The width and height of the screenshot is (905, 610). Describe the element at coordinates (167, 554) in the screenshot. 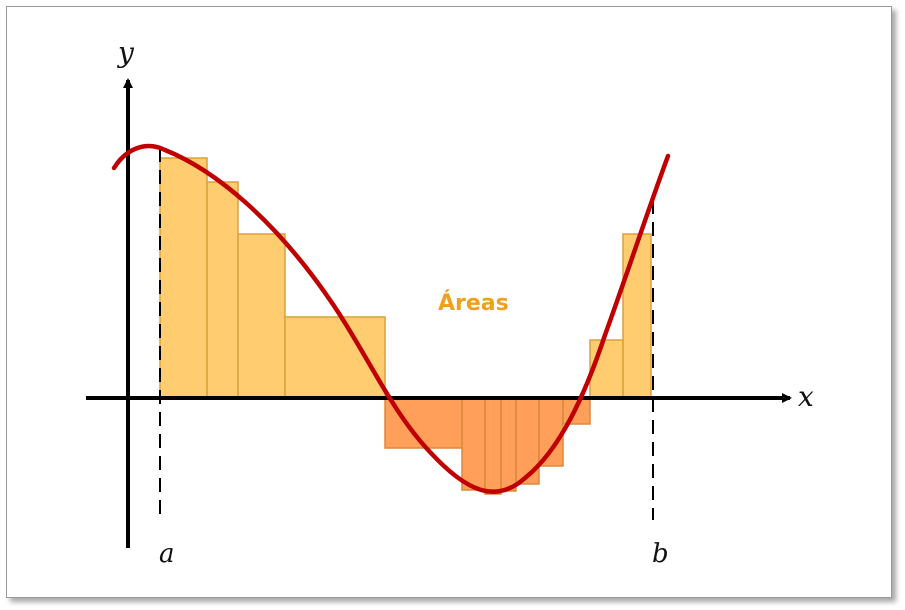

I see `left-bound-label: a` at that location.